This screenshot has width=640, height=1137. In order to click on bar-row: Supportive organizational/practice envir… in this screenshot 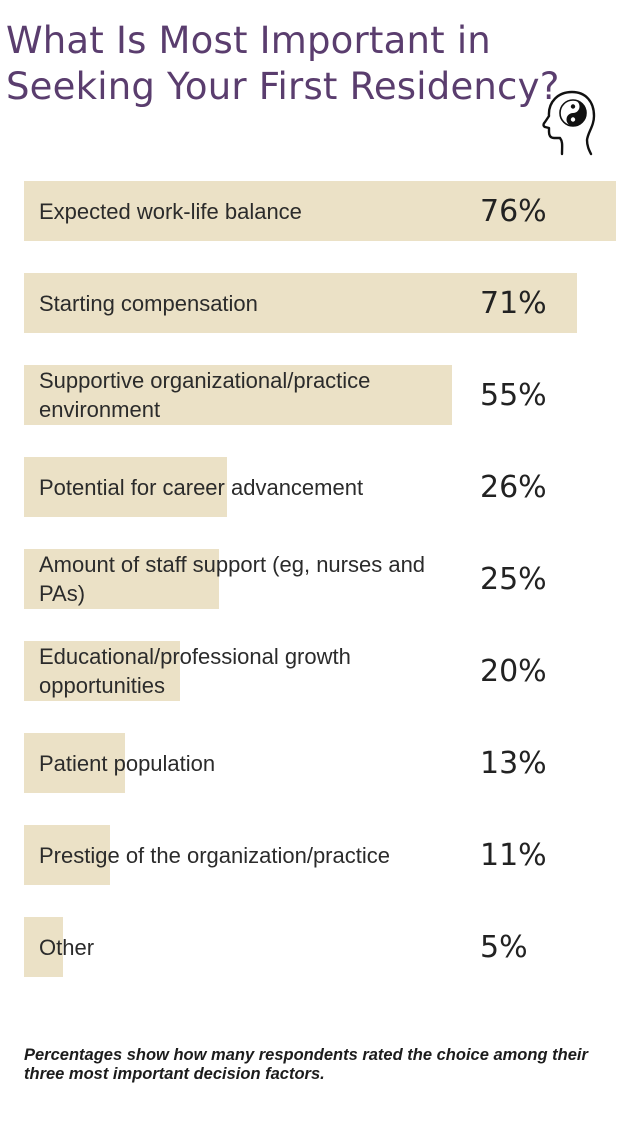, I will do `click(320, 395)`.